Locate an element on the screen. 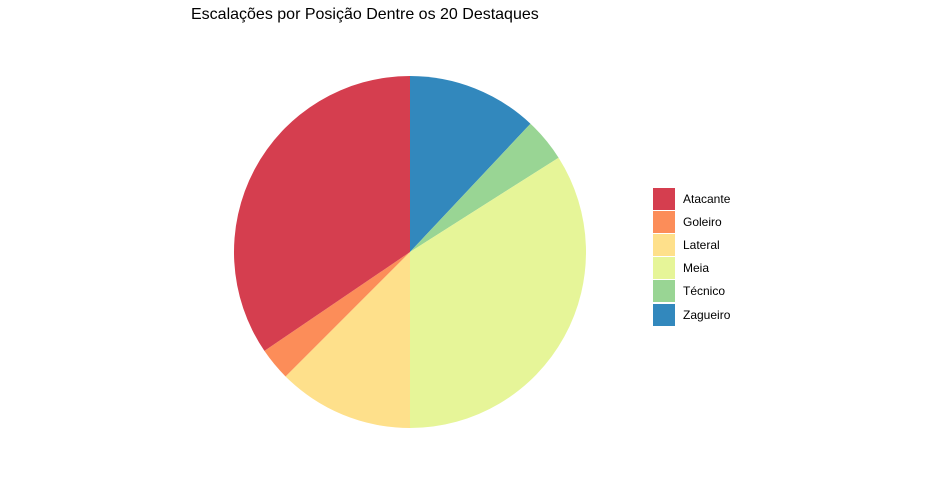 Image resolution: width=929 pixels, height=484 pixels. legend-key-zagueiro is located at coordinates (664, 314).